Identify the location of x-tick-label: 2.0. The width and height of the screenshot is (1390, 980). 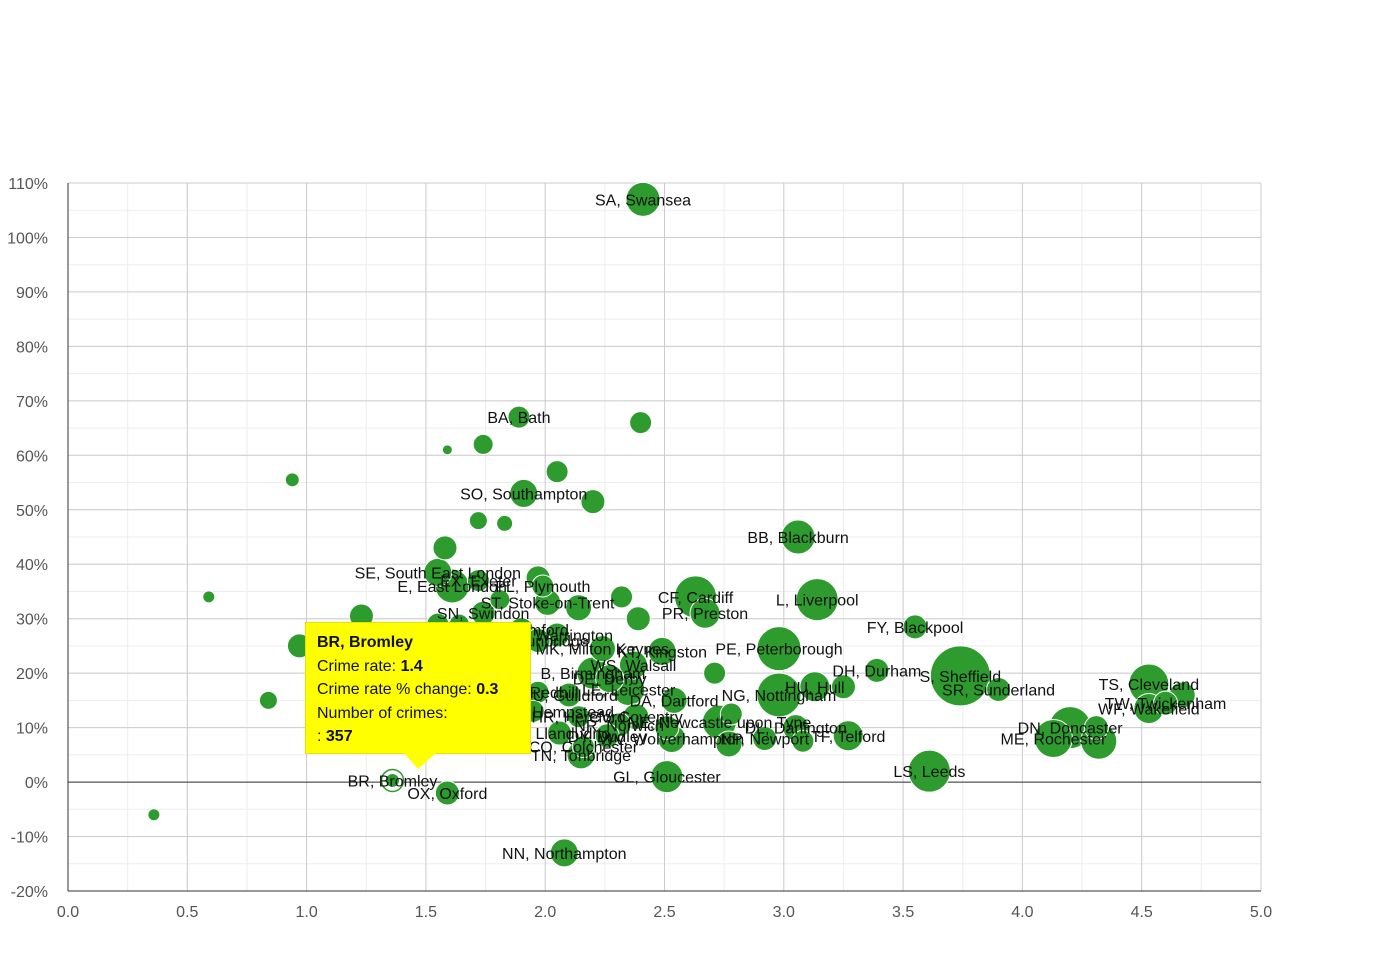
(545, 912).